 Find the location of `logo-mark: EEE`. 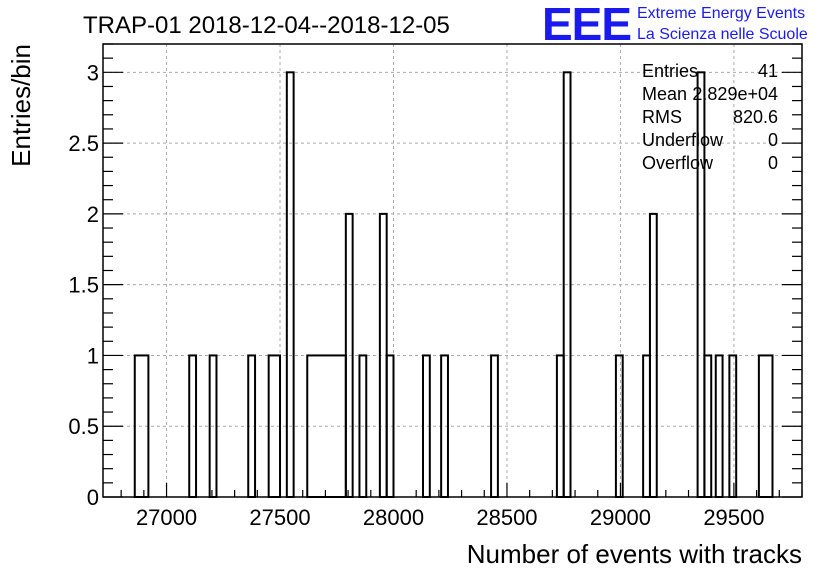

logo-mark: EEE is located at coordinates (586, 25).